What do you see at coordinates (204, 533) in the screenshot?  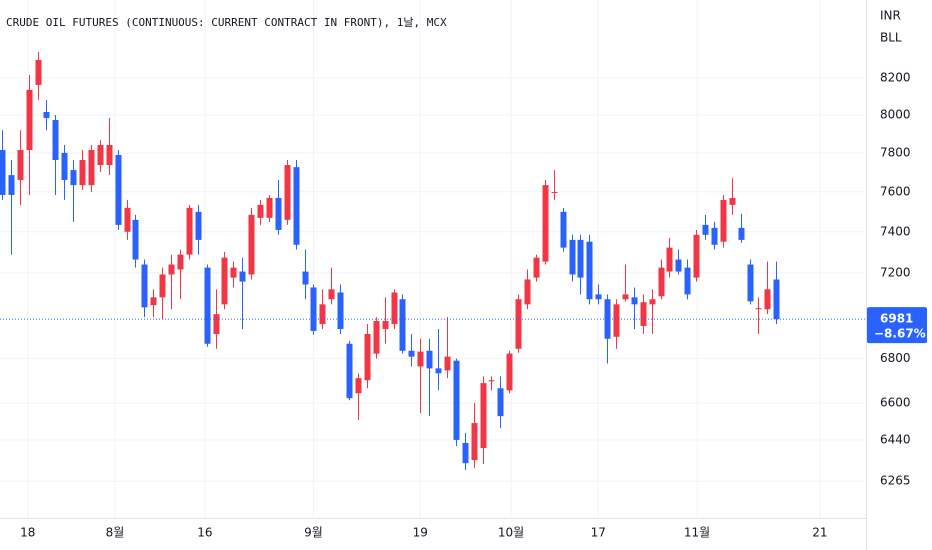 I see `x-tick-label: 16` at bounding box center [204, 533].